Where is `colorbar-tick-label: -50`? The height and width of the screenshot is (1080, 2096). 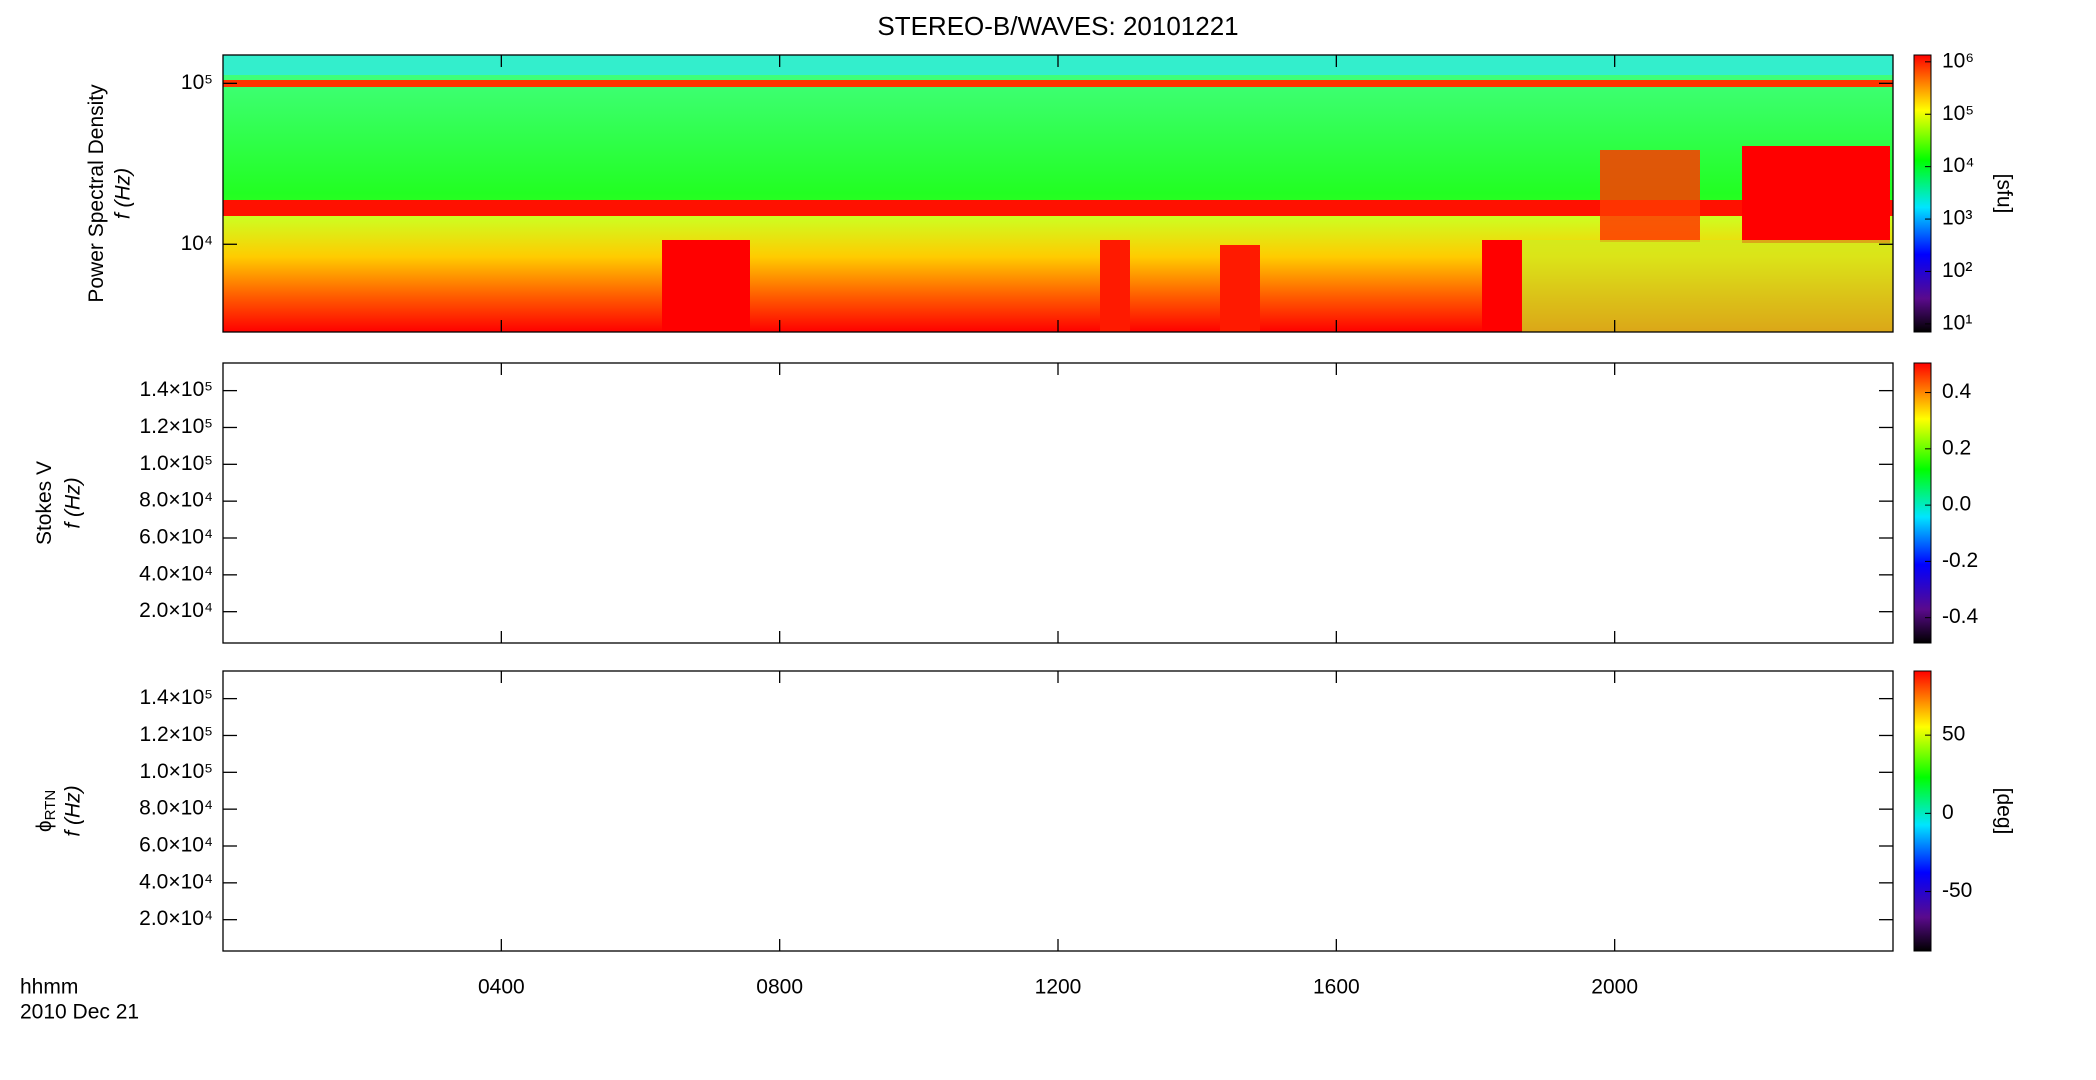 colorbar-tick-label: -50 is located at coordinates (1957, 890).